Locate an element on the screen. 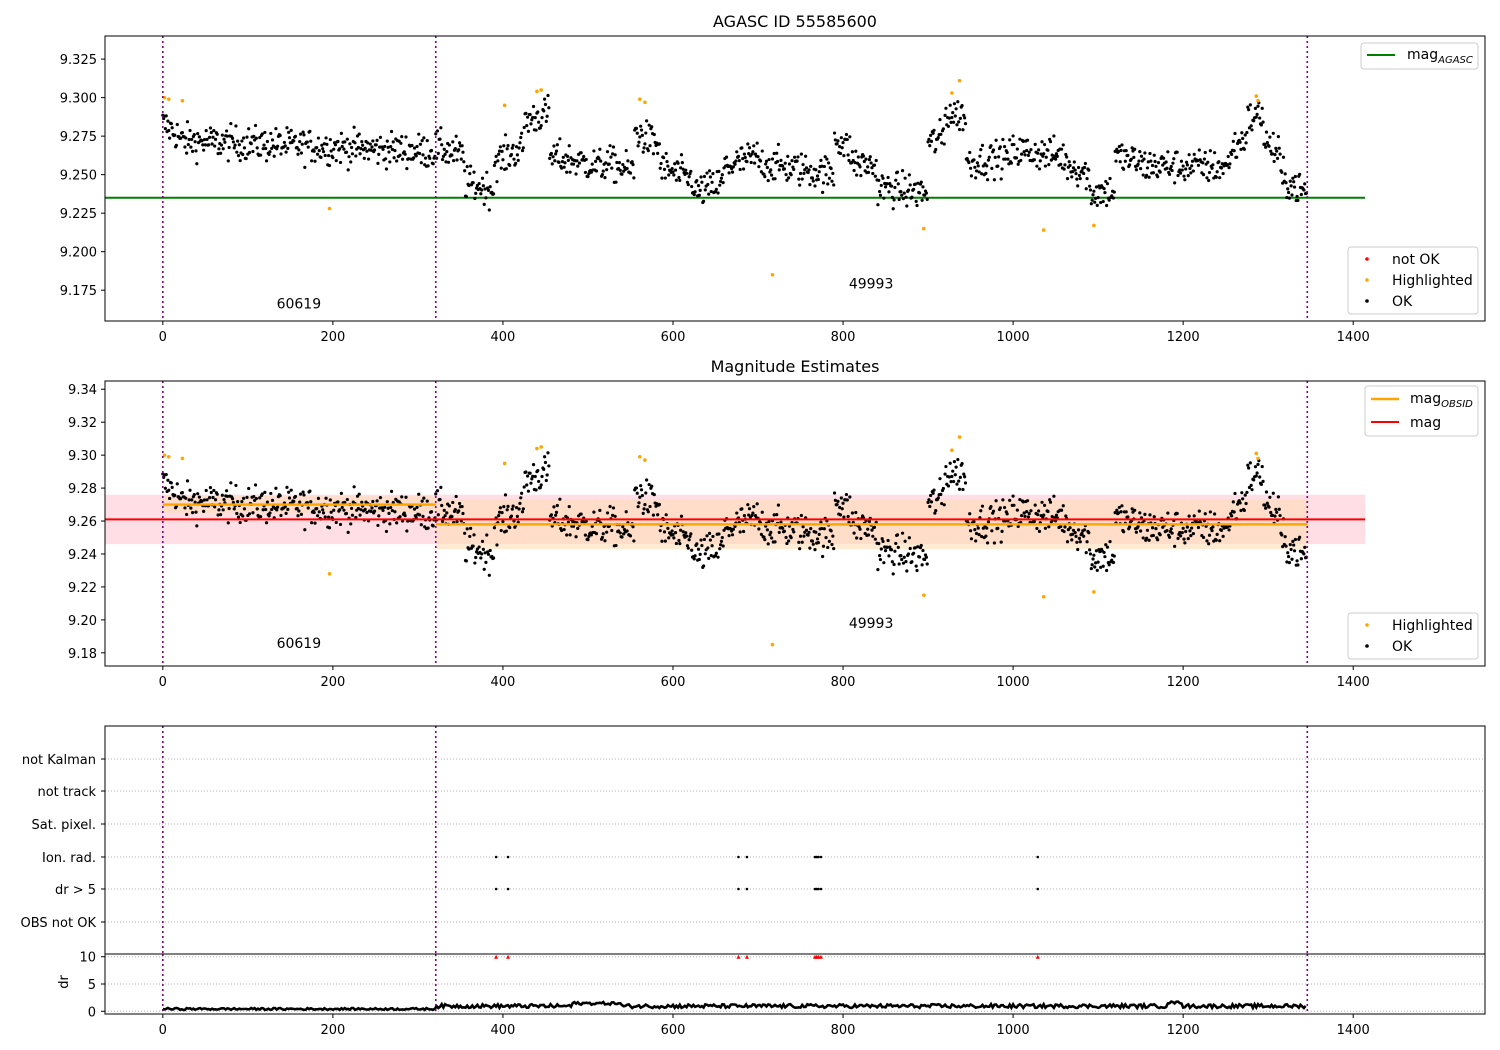 This screenshot has height=1050, width=1500. estimates-ytick-label: 9.30 is located at coordinates (82, 456).